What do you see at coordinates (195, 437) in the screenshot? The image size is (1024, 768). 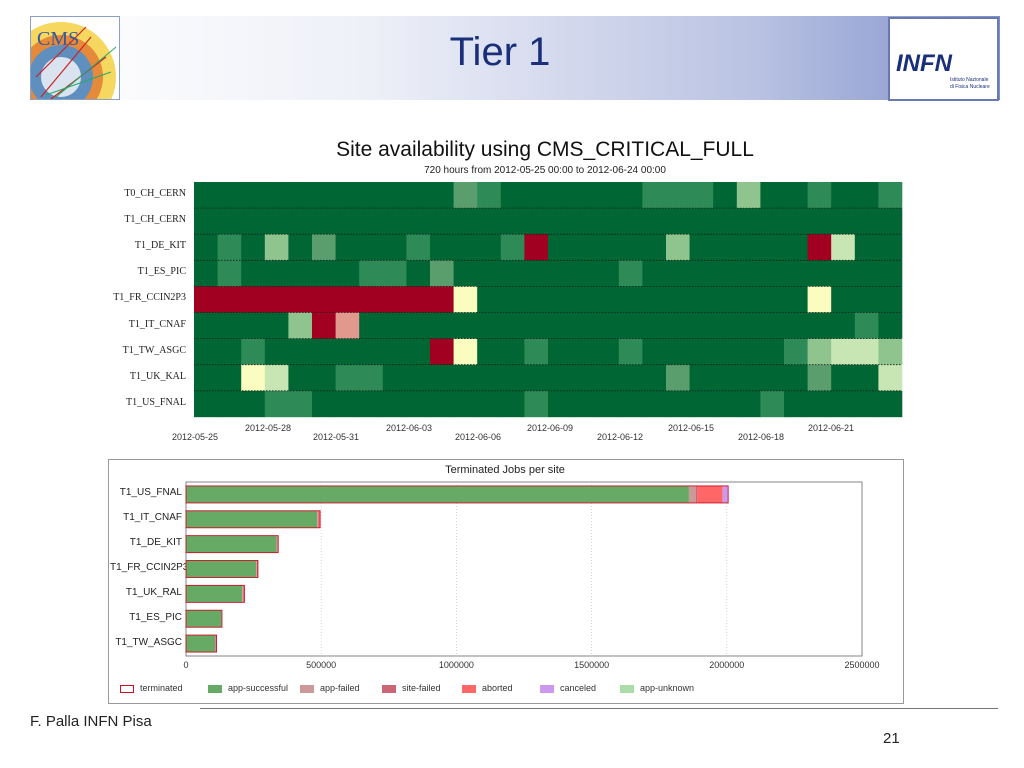 I see `availability-date-label: 2012-05-25` at bounding box center [195, 437].